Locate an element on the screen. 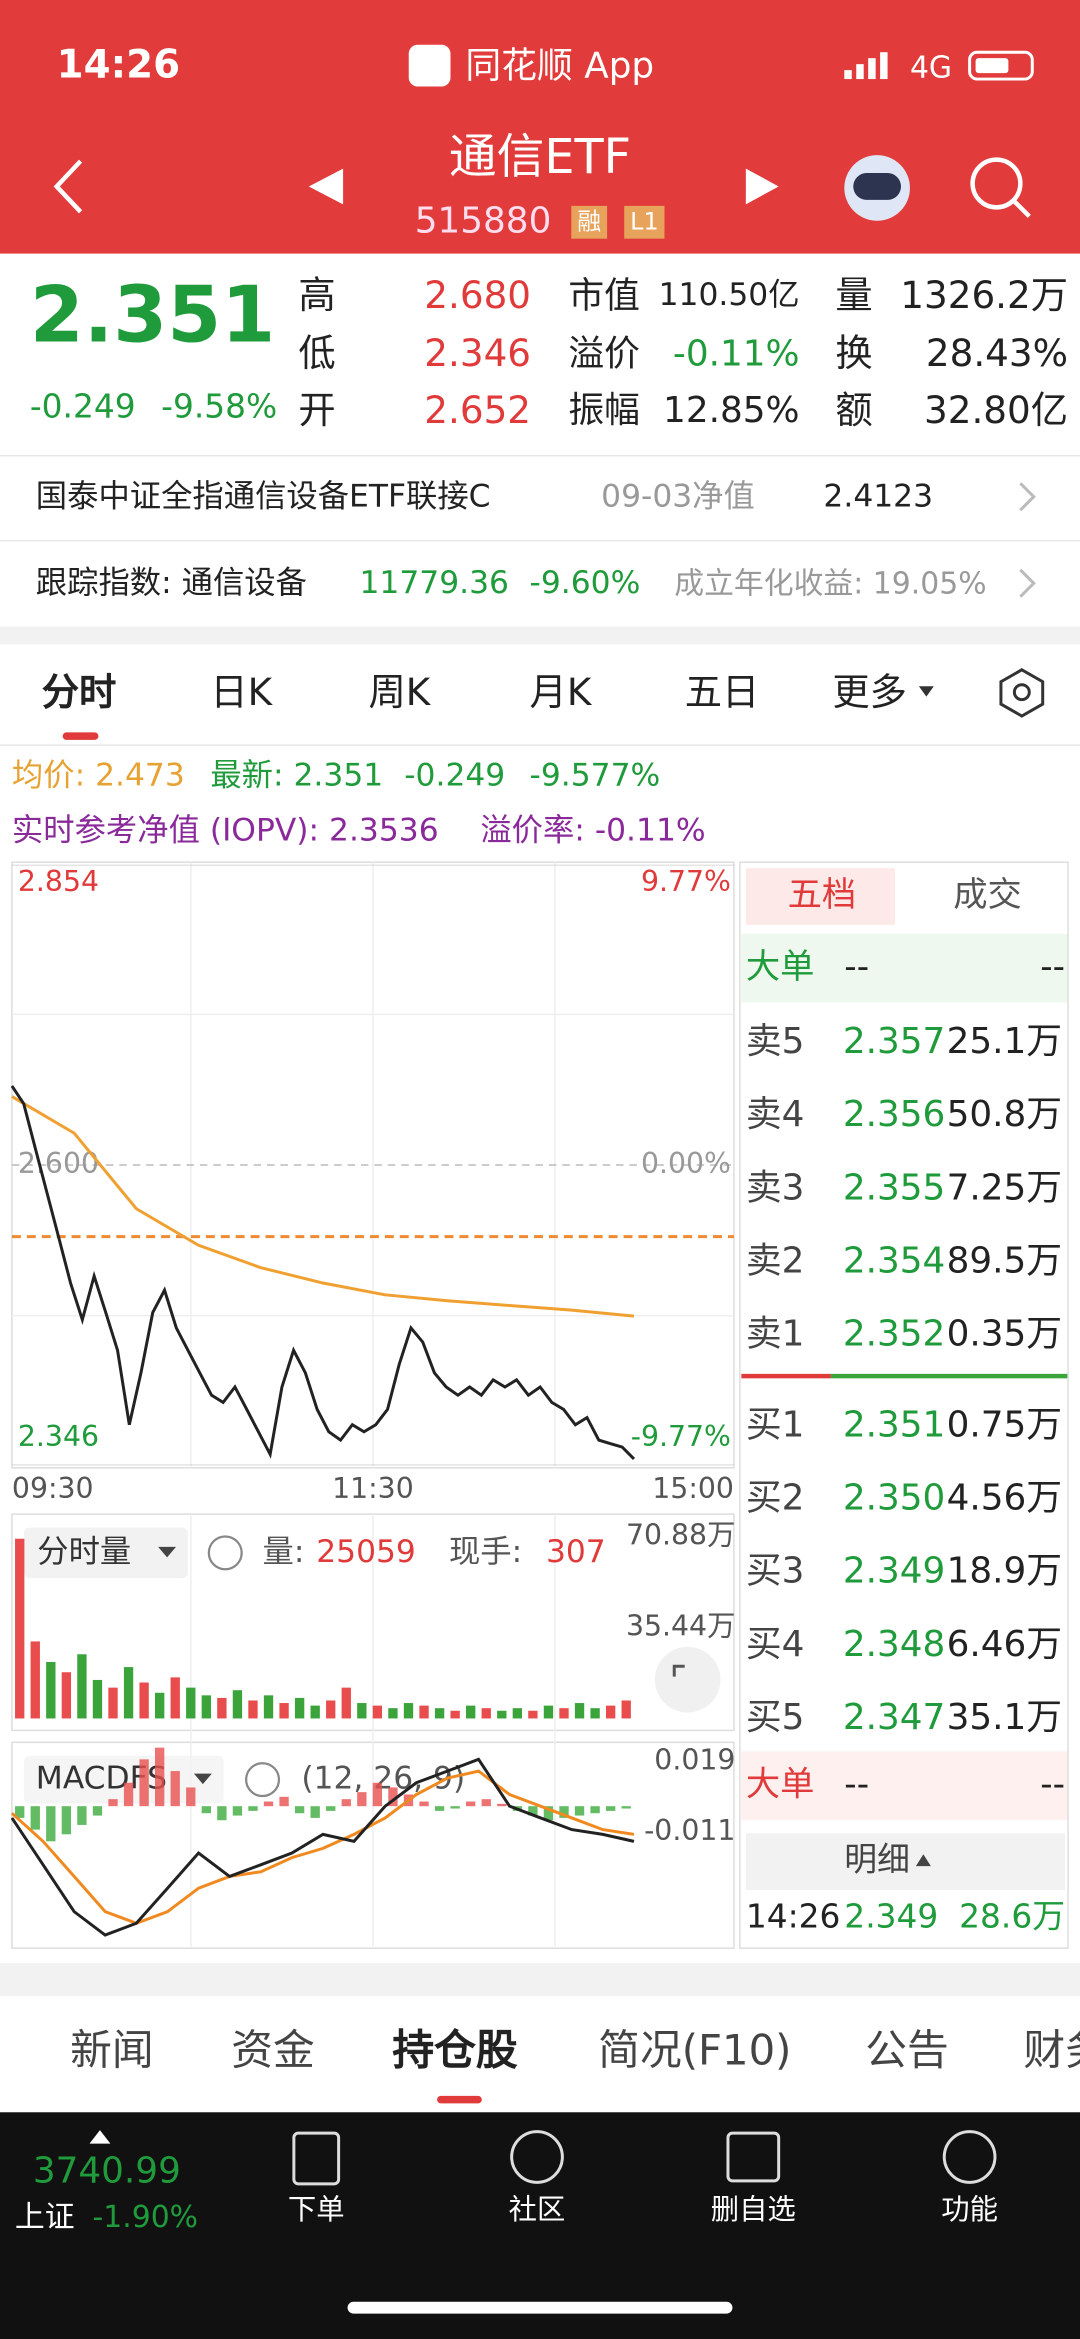  network: 4G is located at coordinates (931, 67).